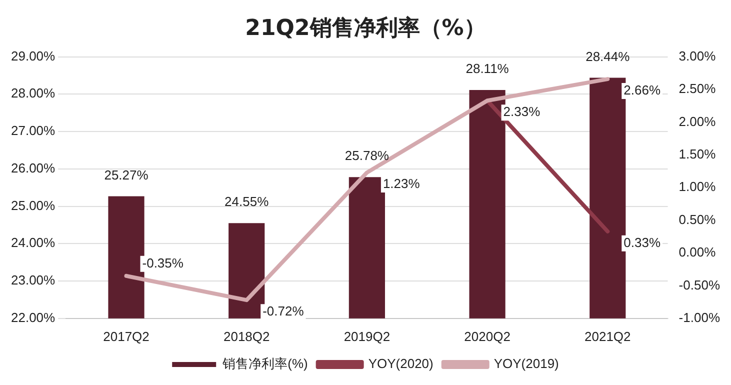 The width and height of the screenshot is (731, 385). What do you see at coordinates (365, 28) in the screenshot?
I see `chart-title: 21Q2销售净利率（%）` at bounding box center [365, 28].